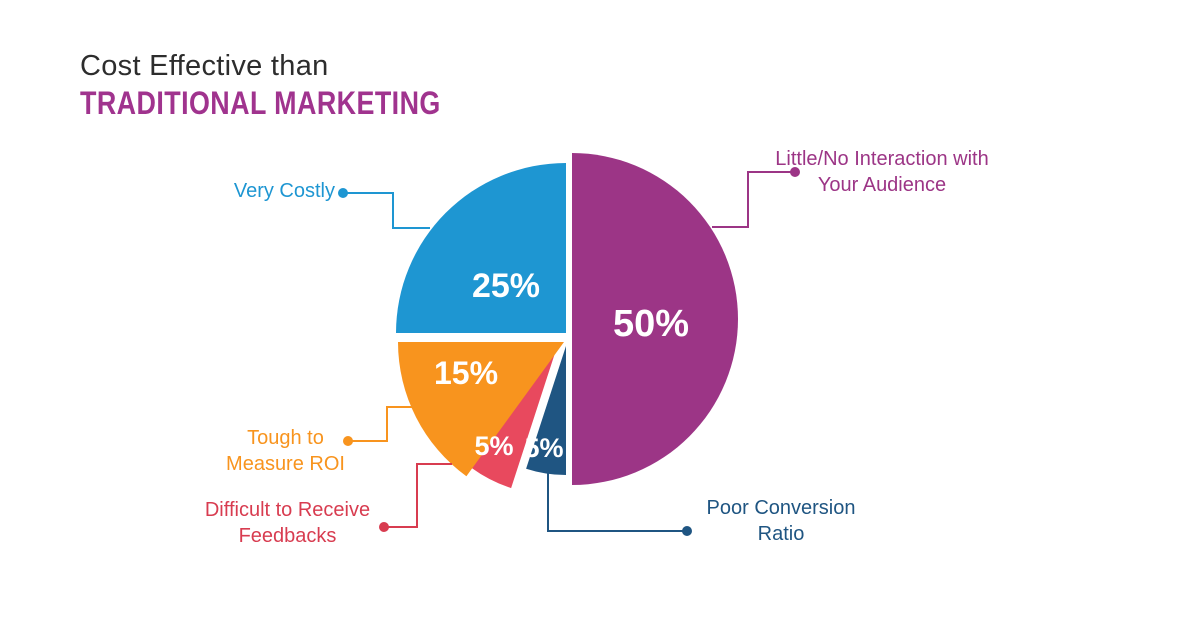  Describe the element at coordinates (687, 531) in the screenshot. I see `leader-dot-poor-conversion-ratio` at that location.